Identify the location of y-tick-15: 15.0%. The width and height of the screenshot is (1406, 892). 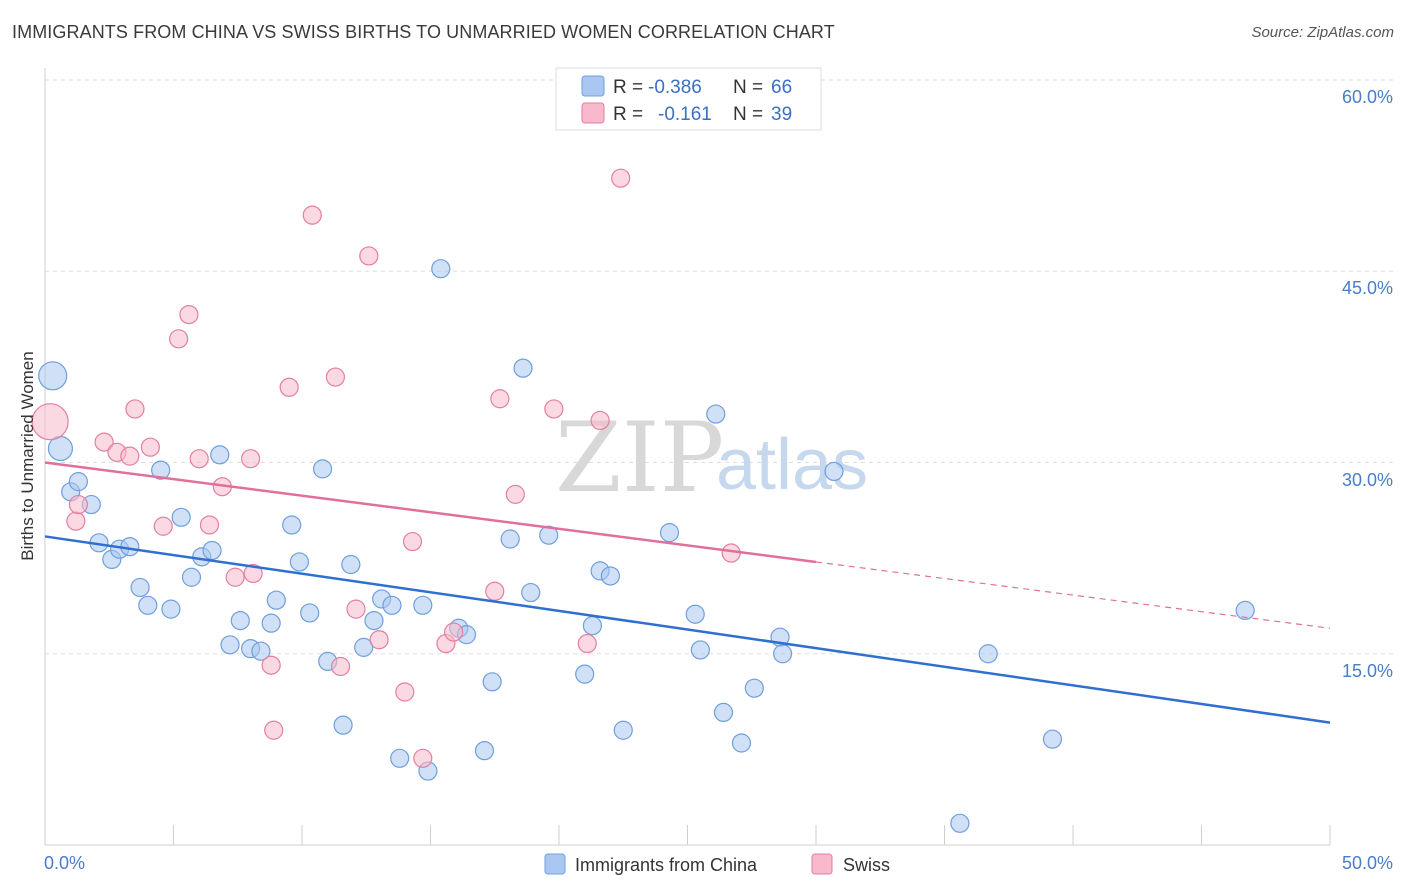
(1367, 671).